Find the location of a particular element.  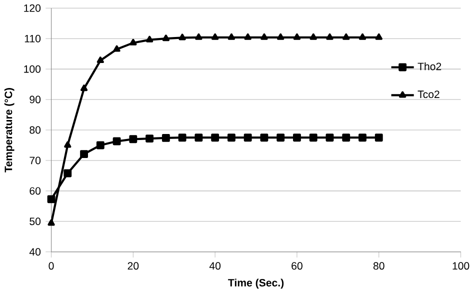

x-tick-label: 60 is located at coordinates (297, 266).